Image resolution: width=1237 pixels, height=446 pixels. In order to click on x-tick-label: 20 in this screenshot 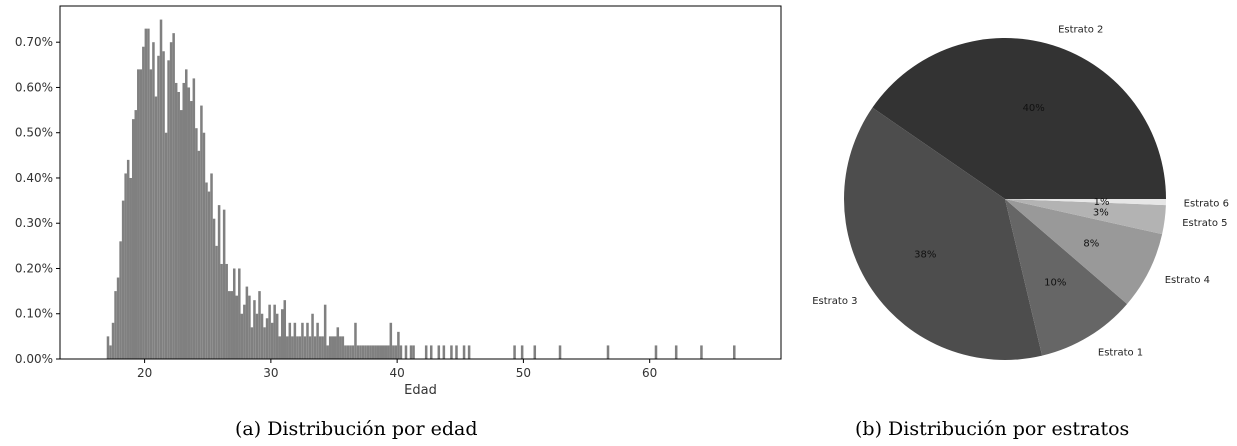, I will do `click(144, 373)`.